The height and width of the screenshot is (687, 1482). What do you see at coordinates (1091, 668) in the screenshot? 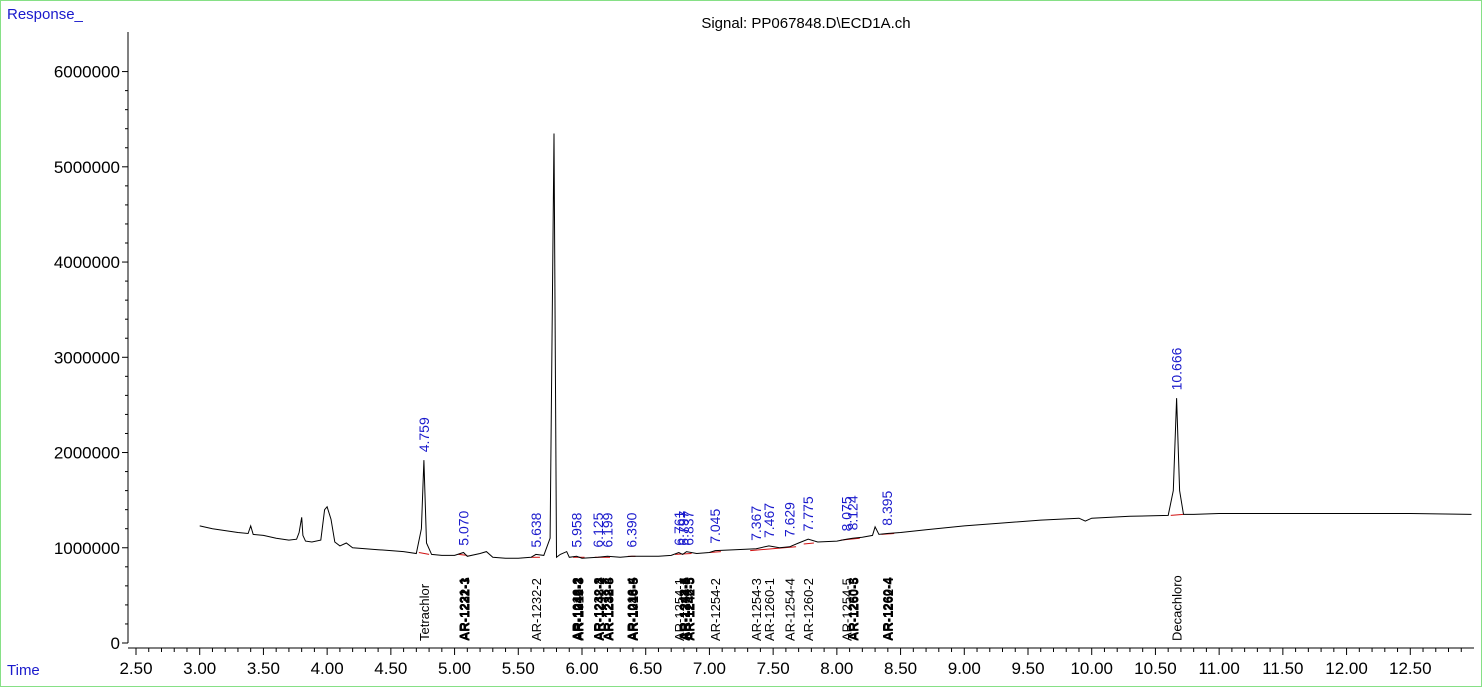
I see `x-tick-label: 10.00` at bounding box center [1091, 668].